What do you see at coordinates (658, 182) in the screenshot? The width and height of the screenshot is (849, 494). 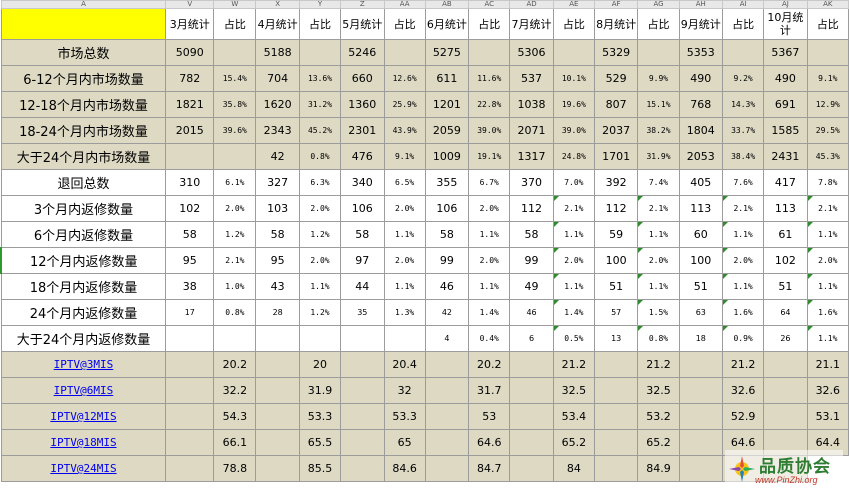 I see `table-cell: 7.4%` at bounding box center [658, 182].